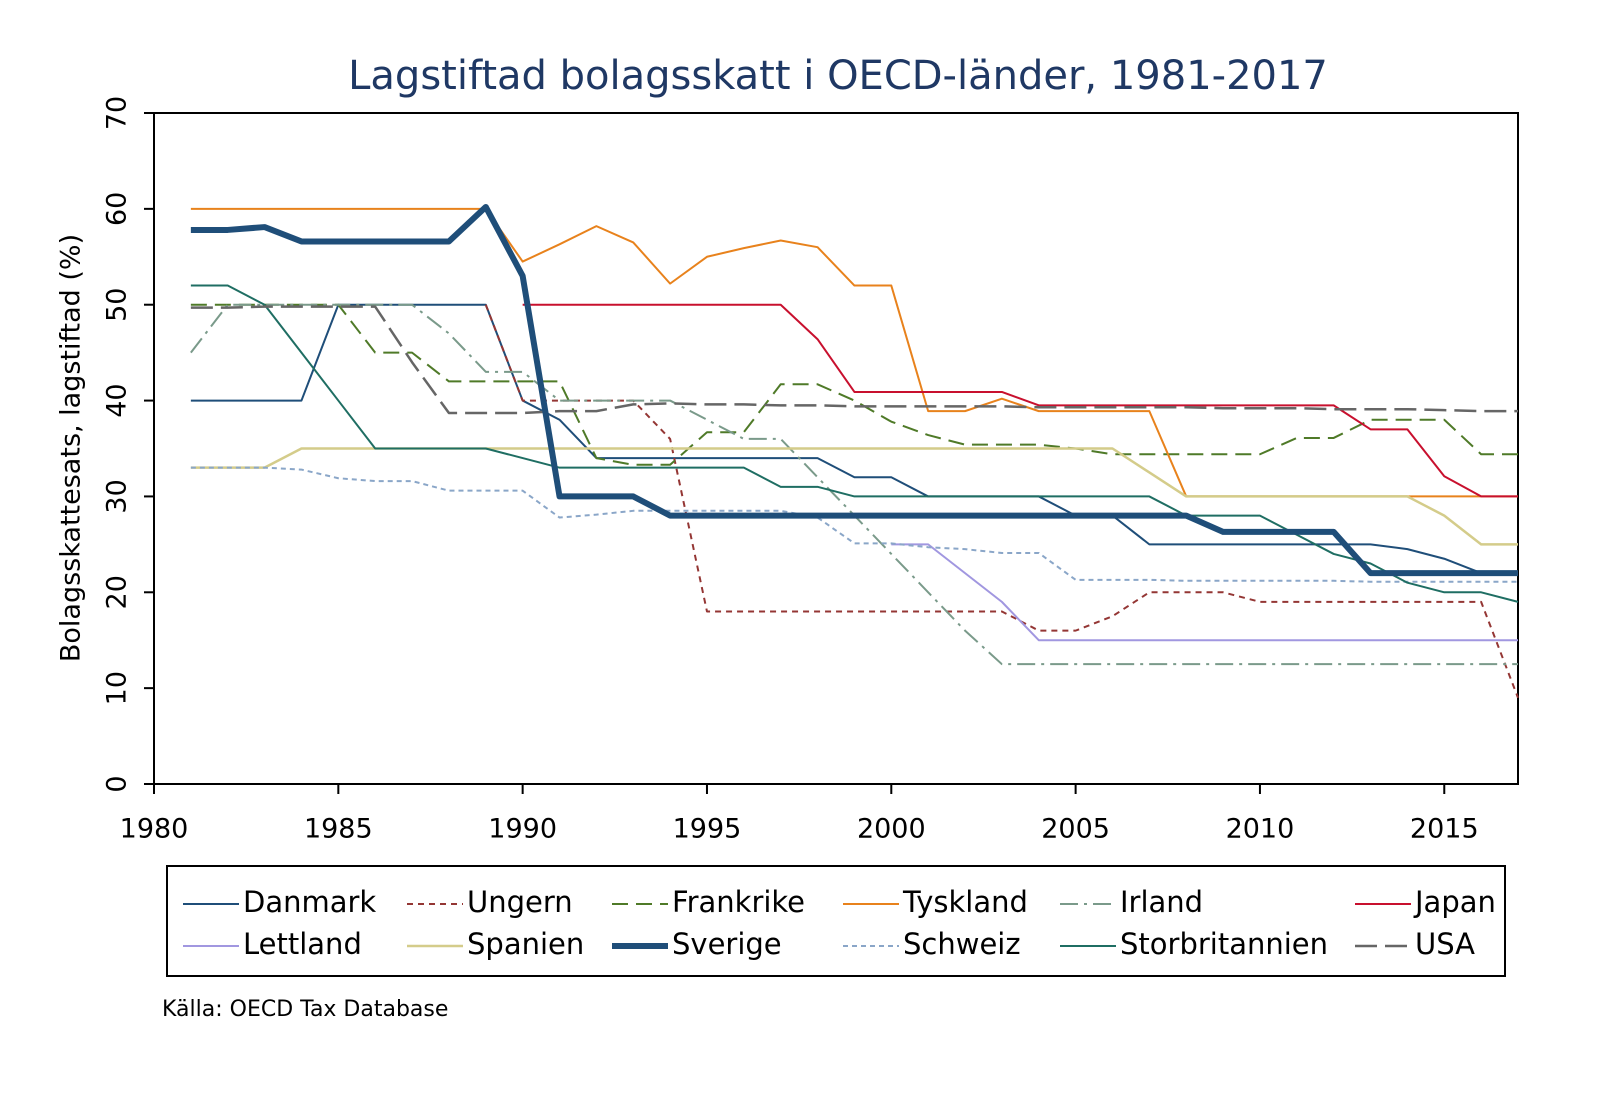 The height and width of the screenshot is (1105, 1601). I want to click on legend-label: Storbritannien, so click(1224, 944).